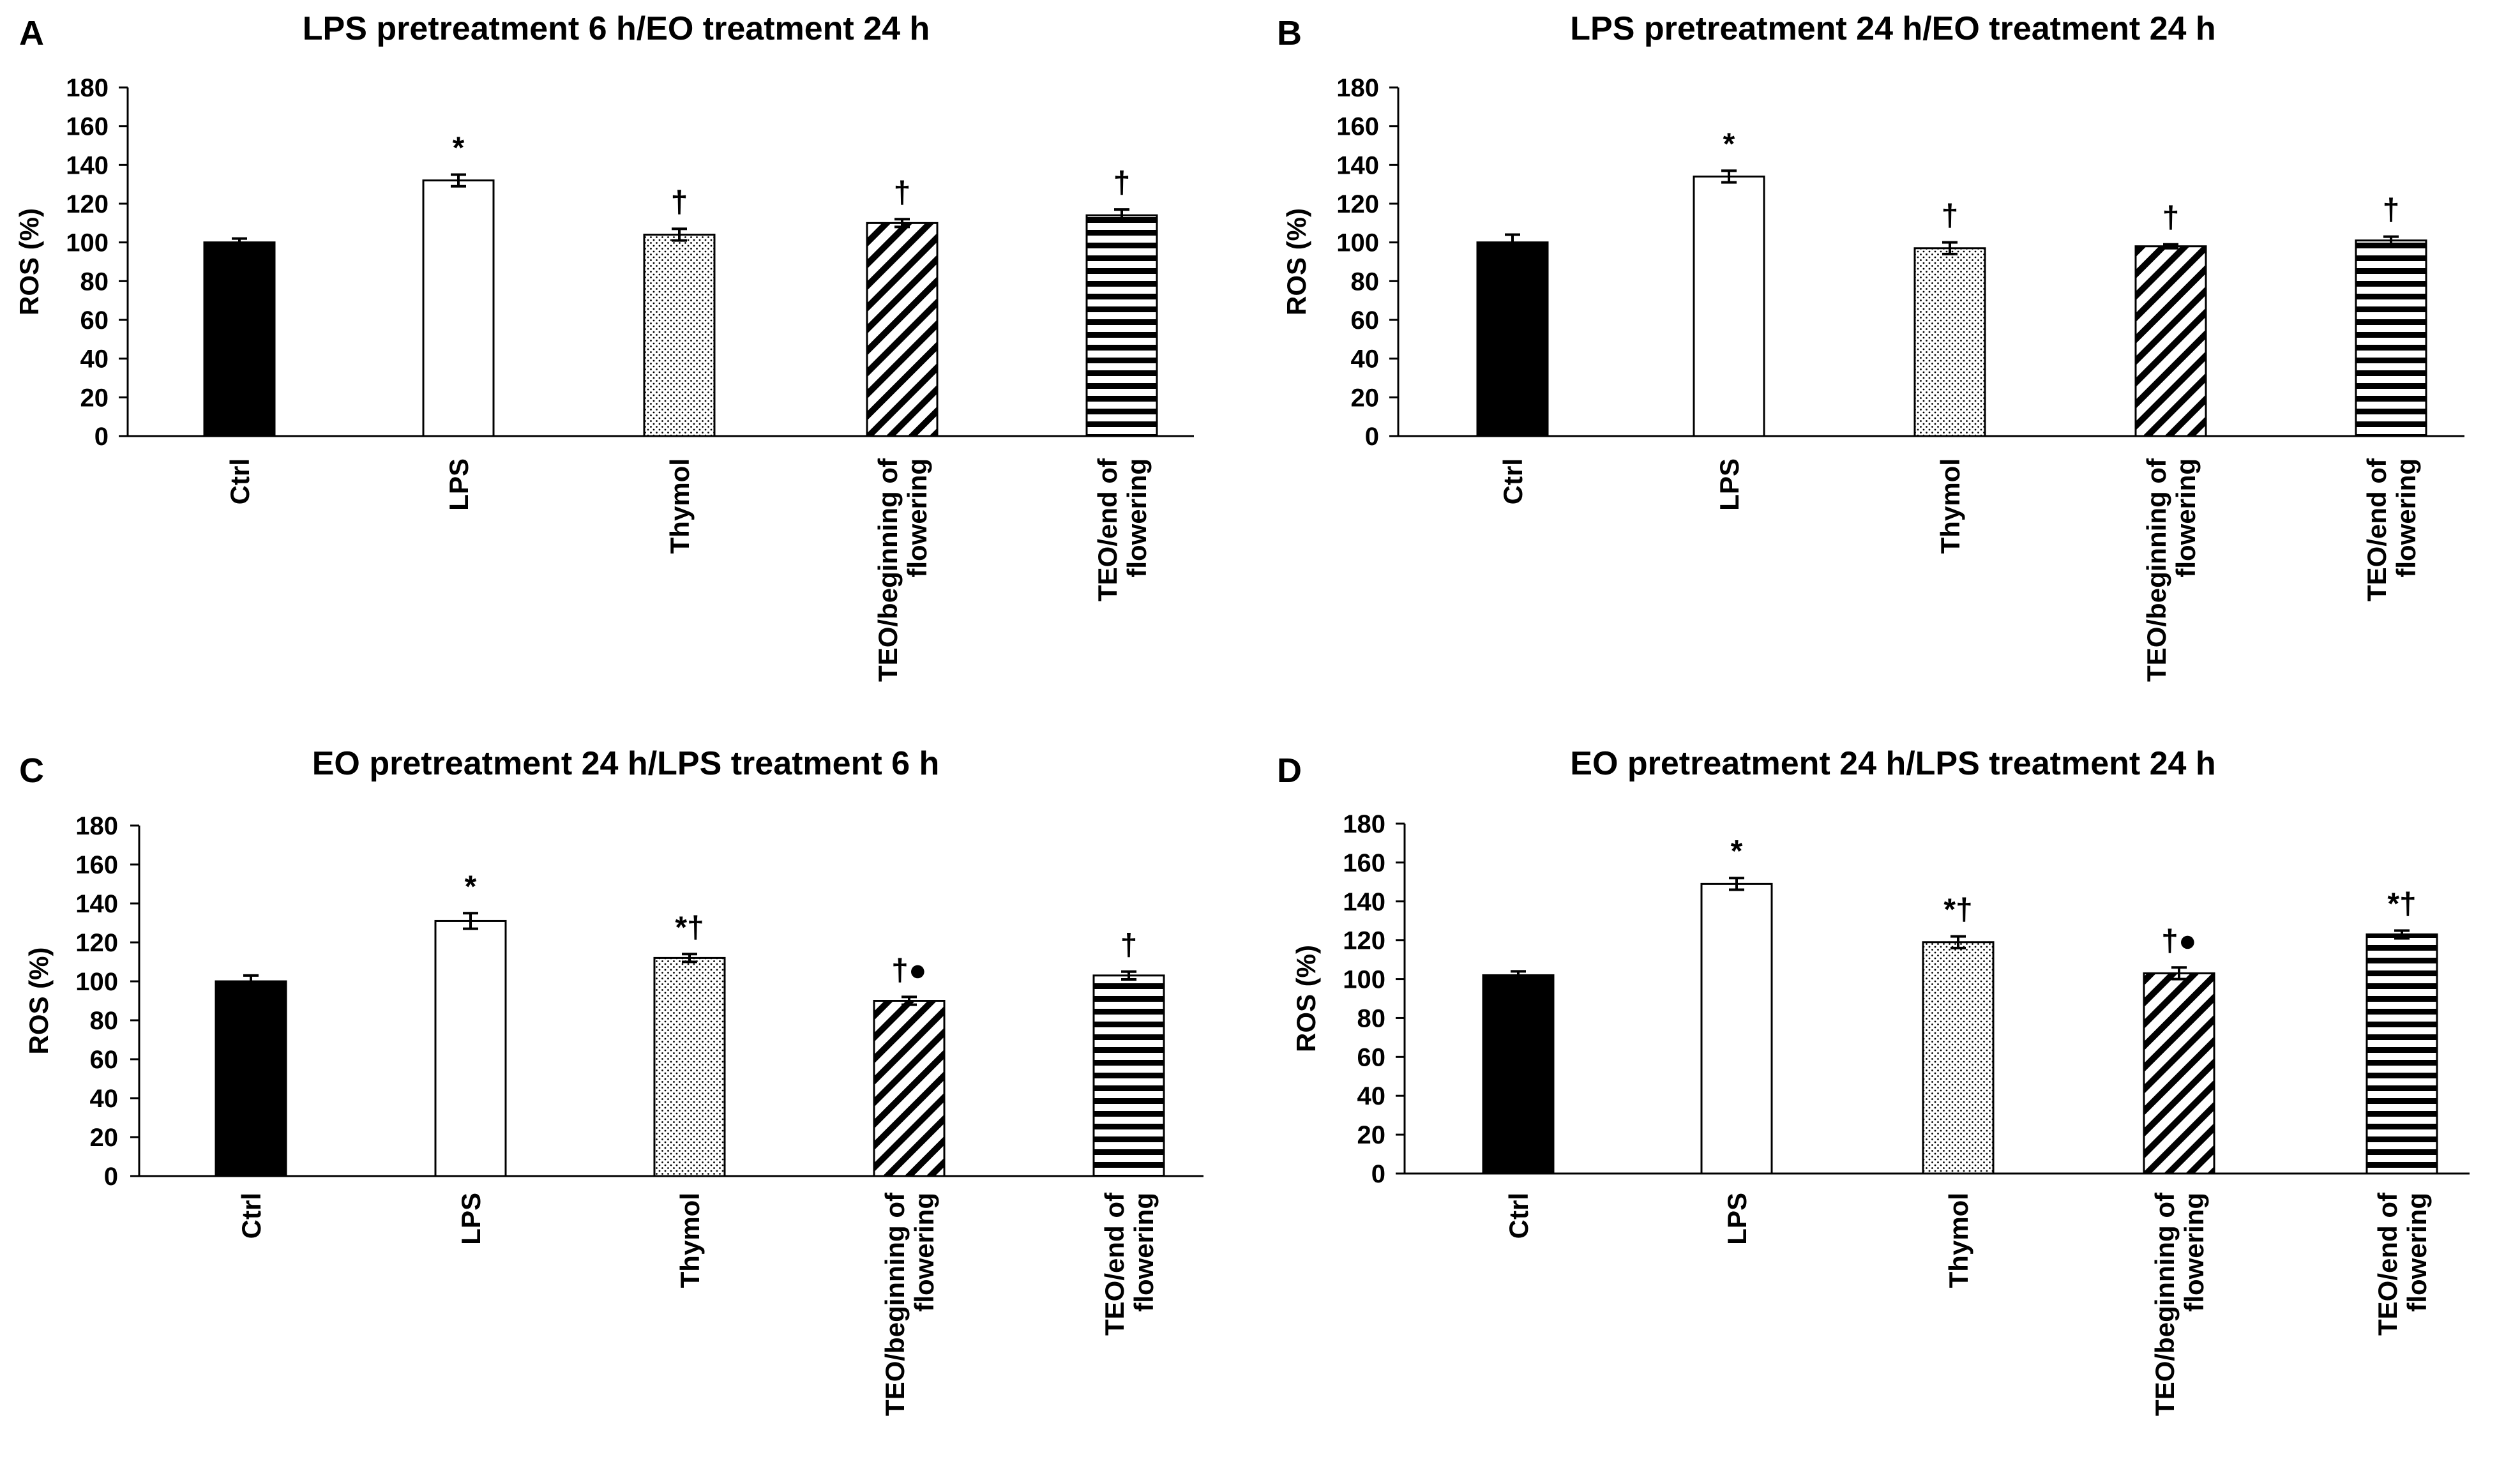 The height and width of the screenshot is (1457, 2520). What do you see at coordinates (626, 763) in the screenshot?
I see `chart-title: EO pretreatment 24 h/LPS treatment 6 h` at bounding box center [626, 763].